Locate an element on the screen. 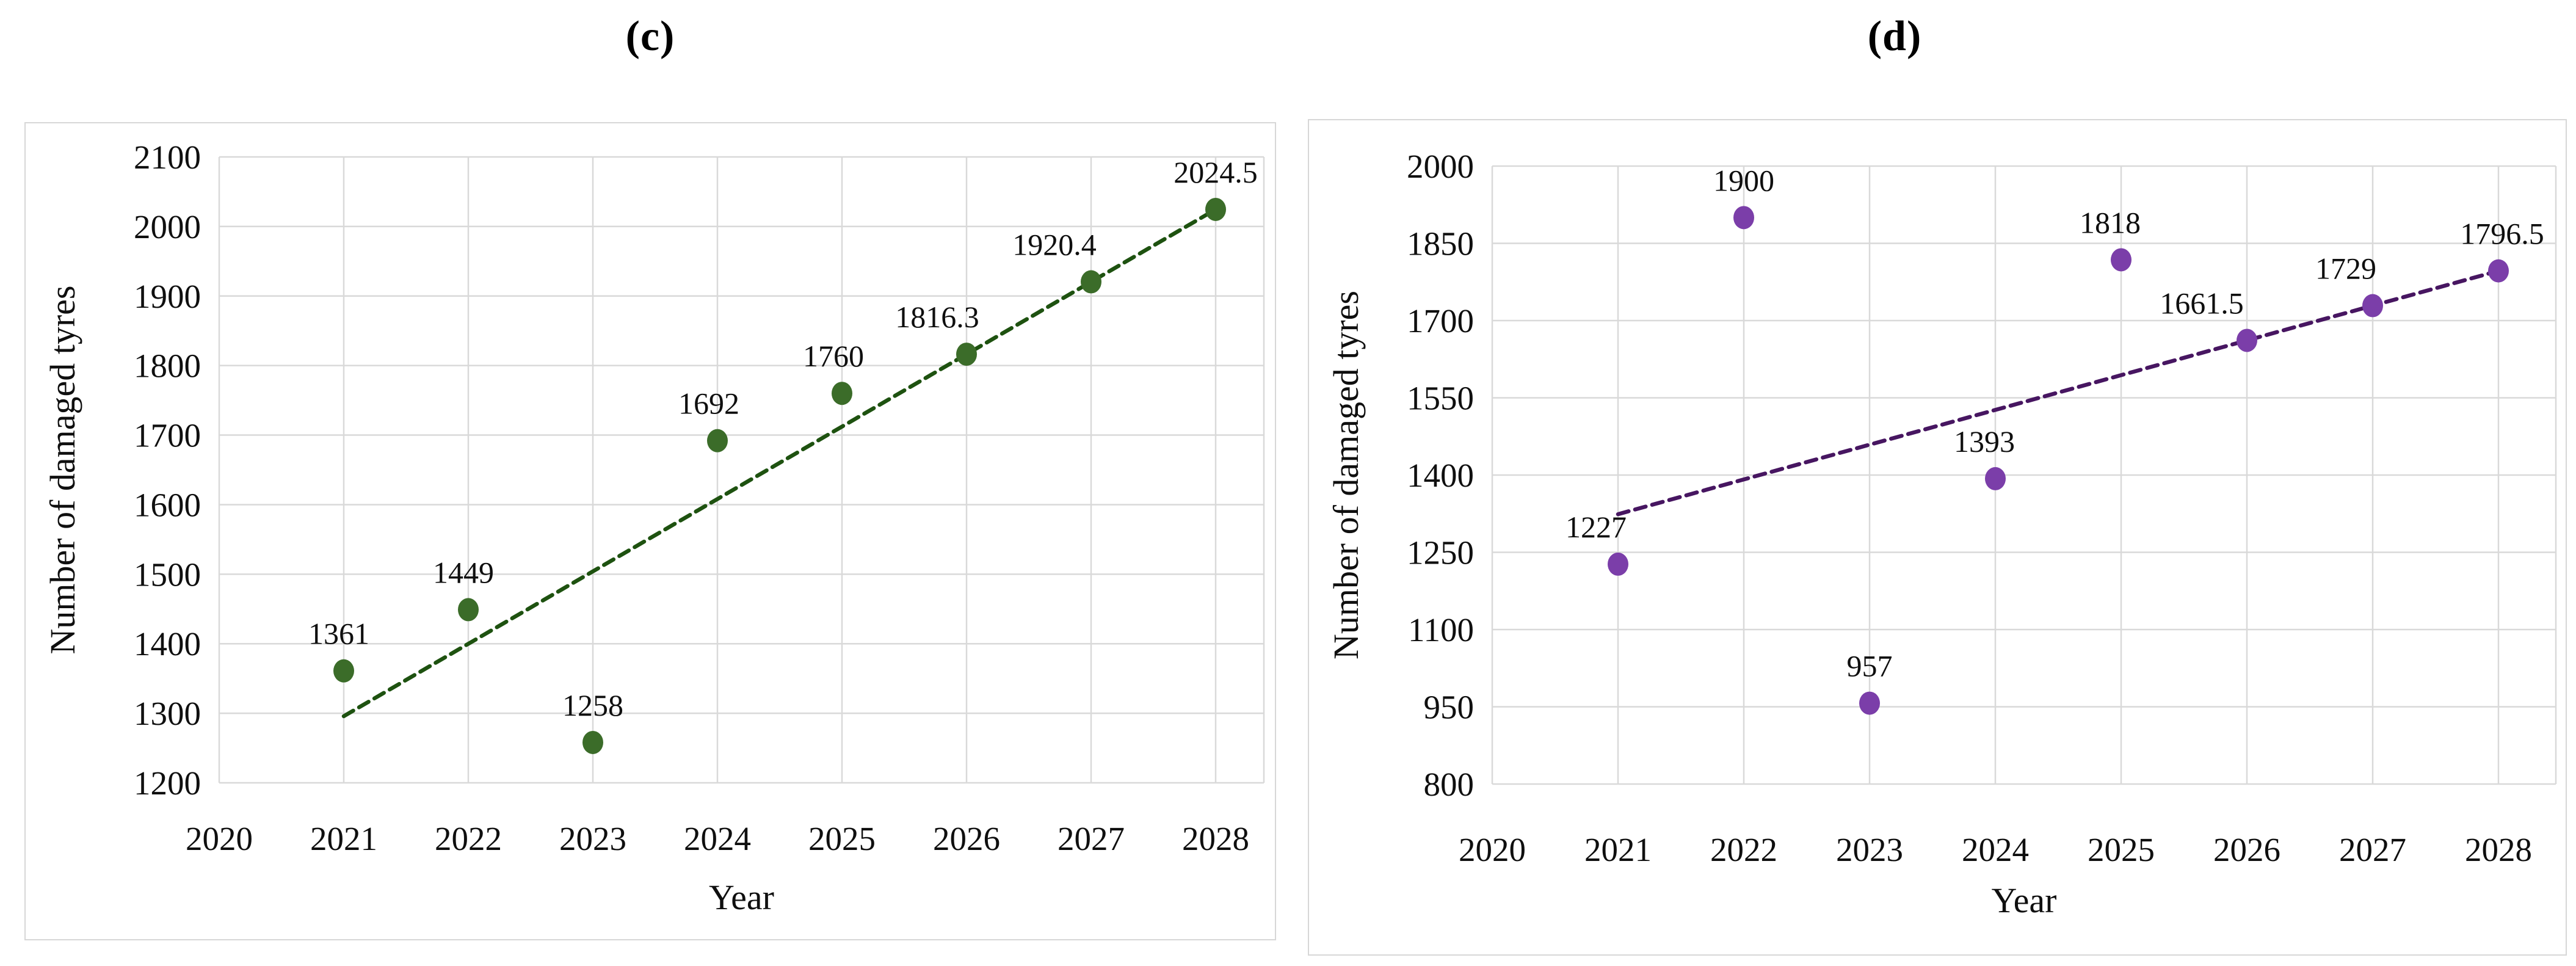 This screenshot has height=966, width=2576. y-tick-label: 1500 is located at coordinates (167, 574).